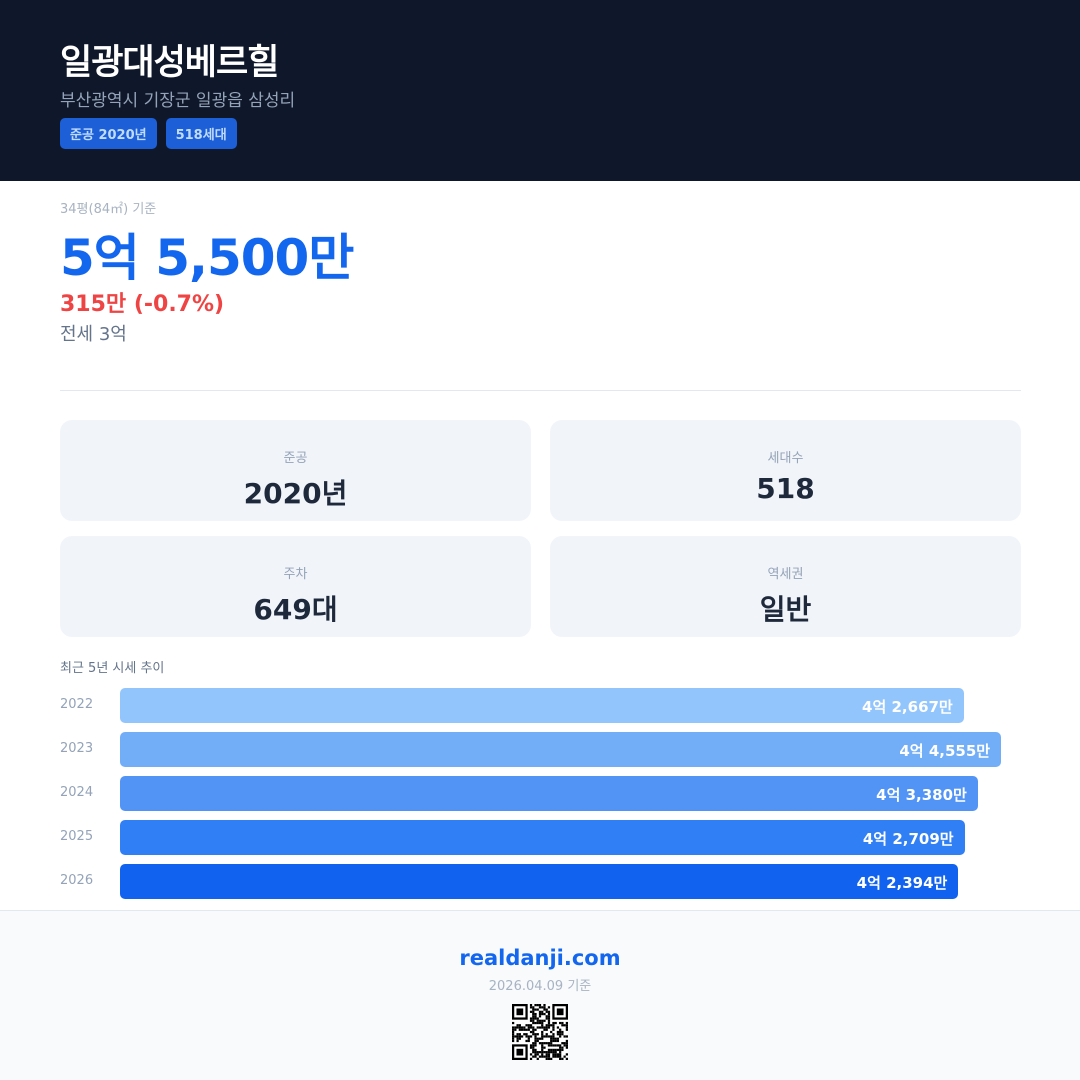 The width and height of the screenshot is (1080, 1080). Describe the element at coordinates (295, 458) in the screenshot. I see `stat-label: 준공` at that location.